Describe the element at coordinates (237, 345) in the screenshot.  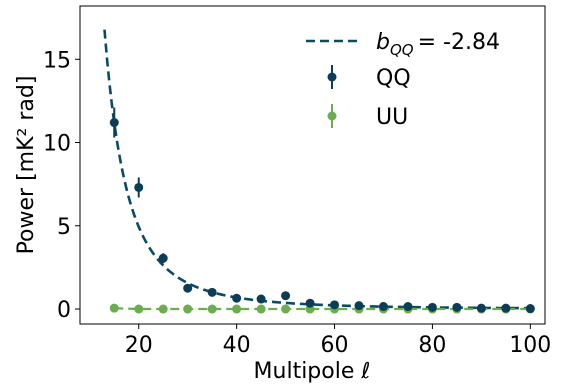
I see `x-tick-label: 40` at that location.